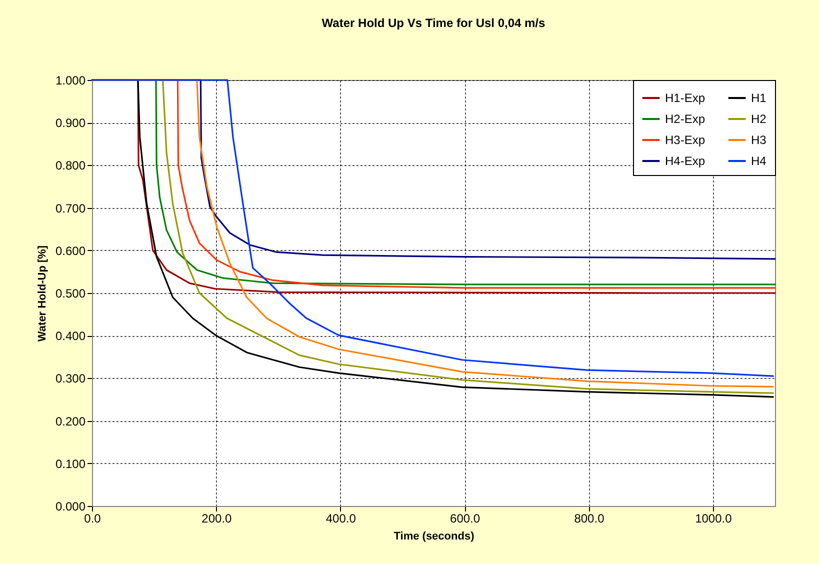 The width and height of the screenshot is (819, 564). What do you see at coordinates (70, 123) in the screenshot?
I see `y-tick-label: 0.900` at bounding box center [70, 123].